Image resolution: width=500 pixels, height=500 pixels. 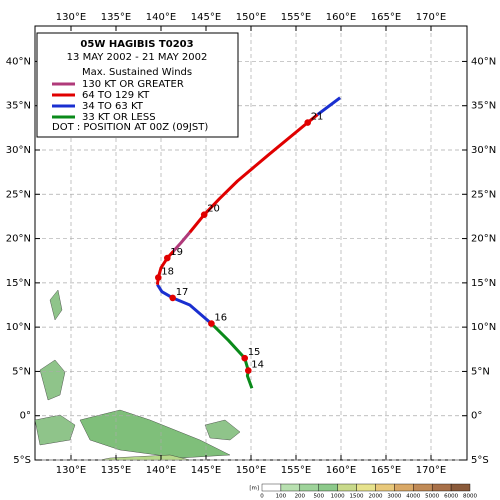 What do you see at coordinates (318, 497) in the screenshot?
I see `colorbar-label: 500` at bounding box center [318, 497].